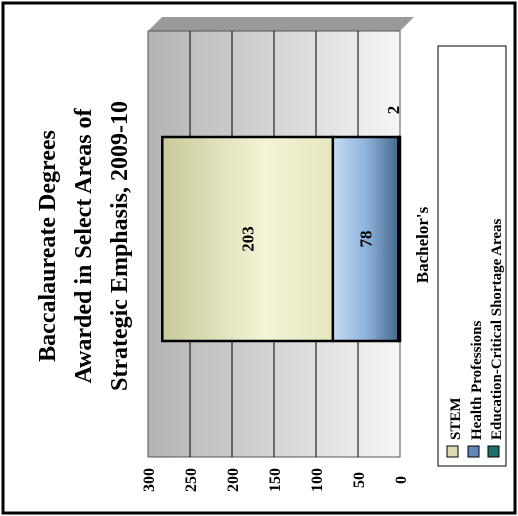  What do you see at coordinates (401, 480) in the screenshot?
I see `y-tick-label: 0` at bounding box center [401, 480].